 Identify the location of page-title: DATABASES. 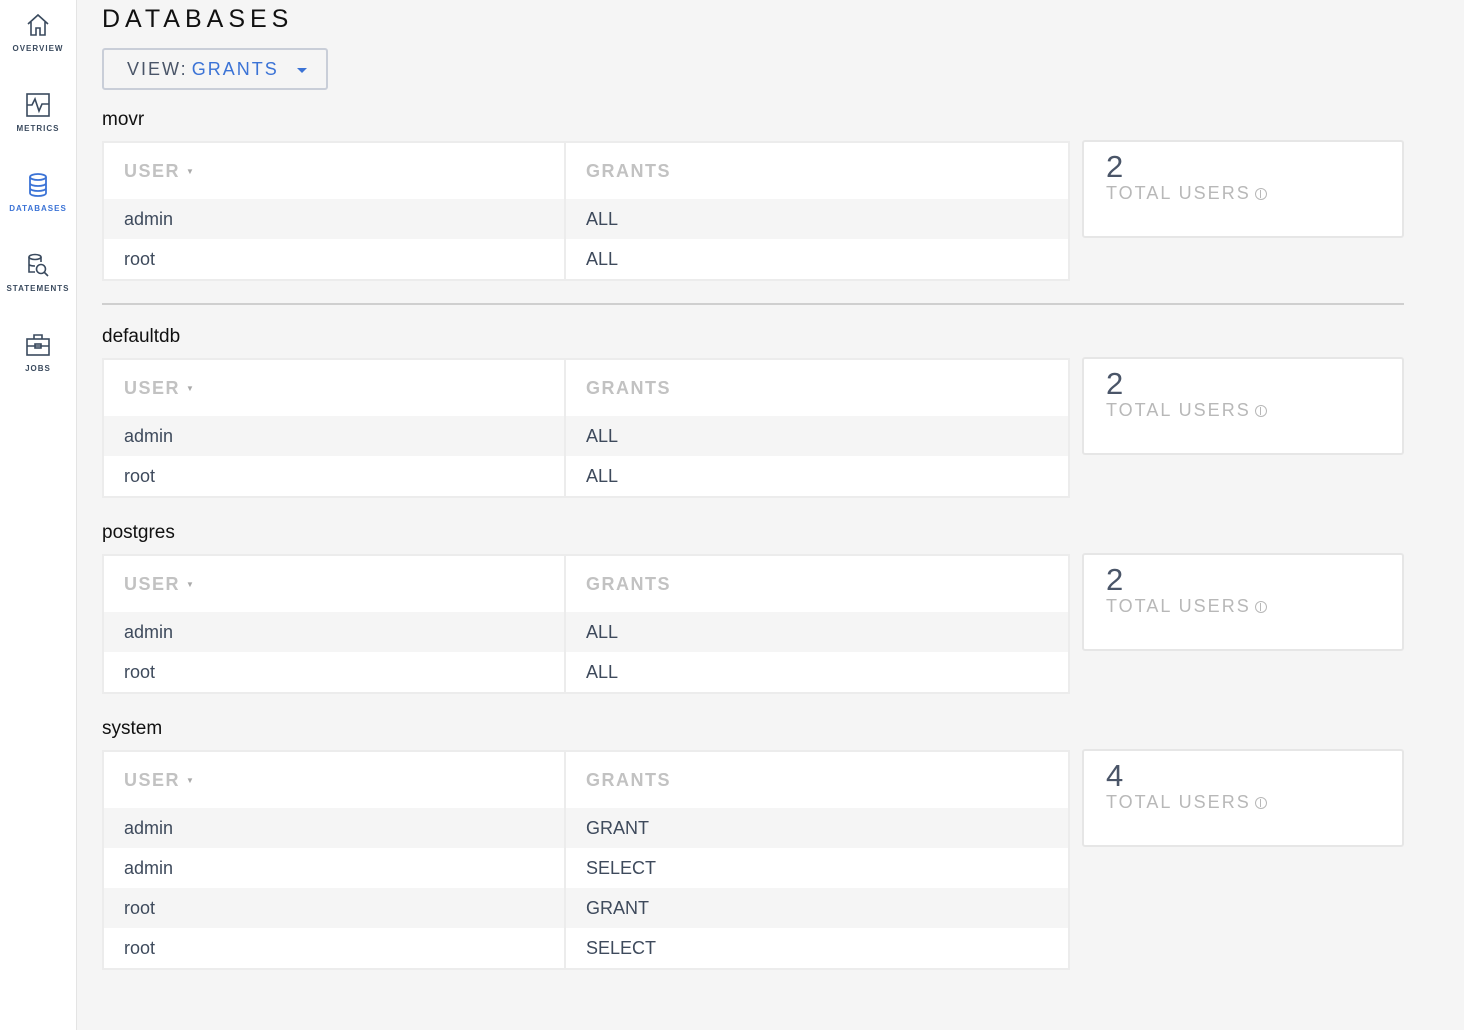
(198, 19).